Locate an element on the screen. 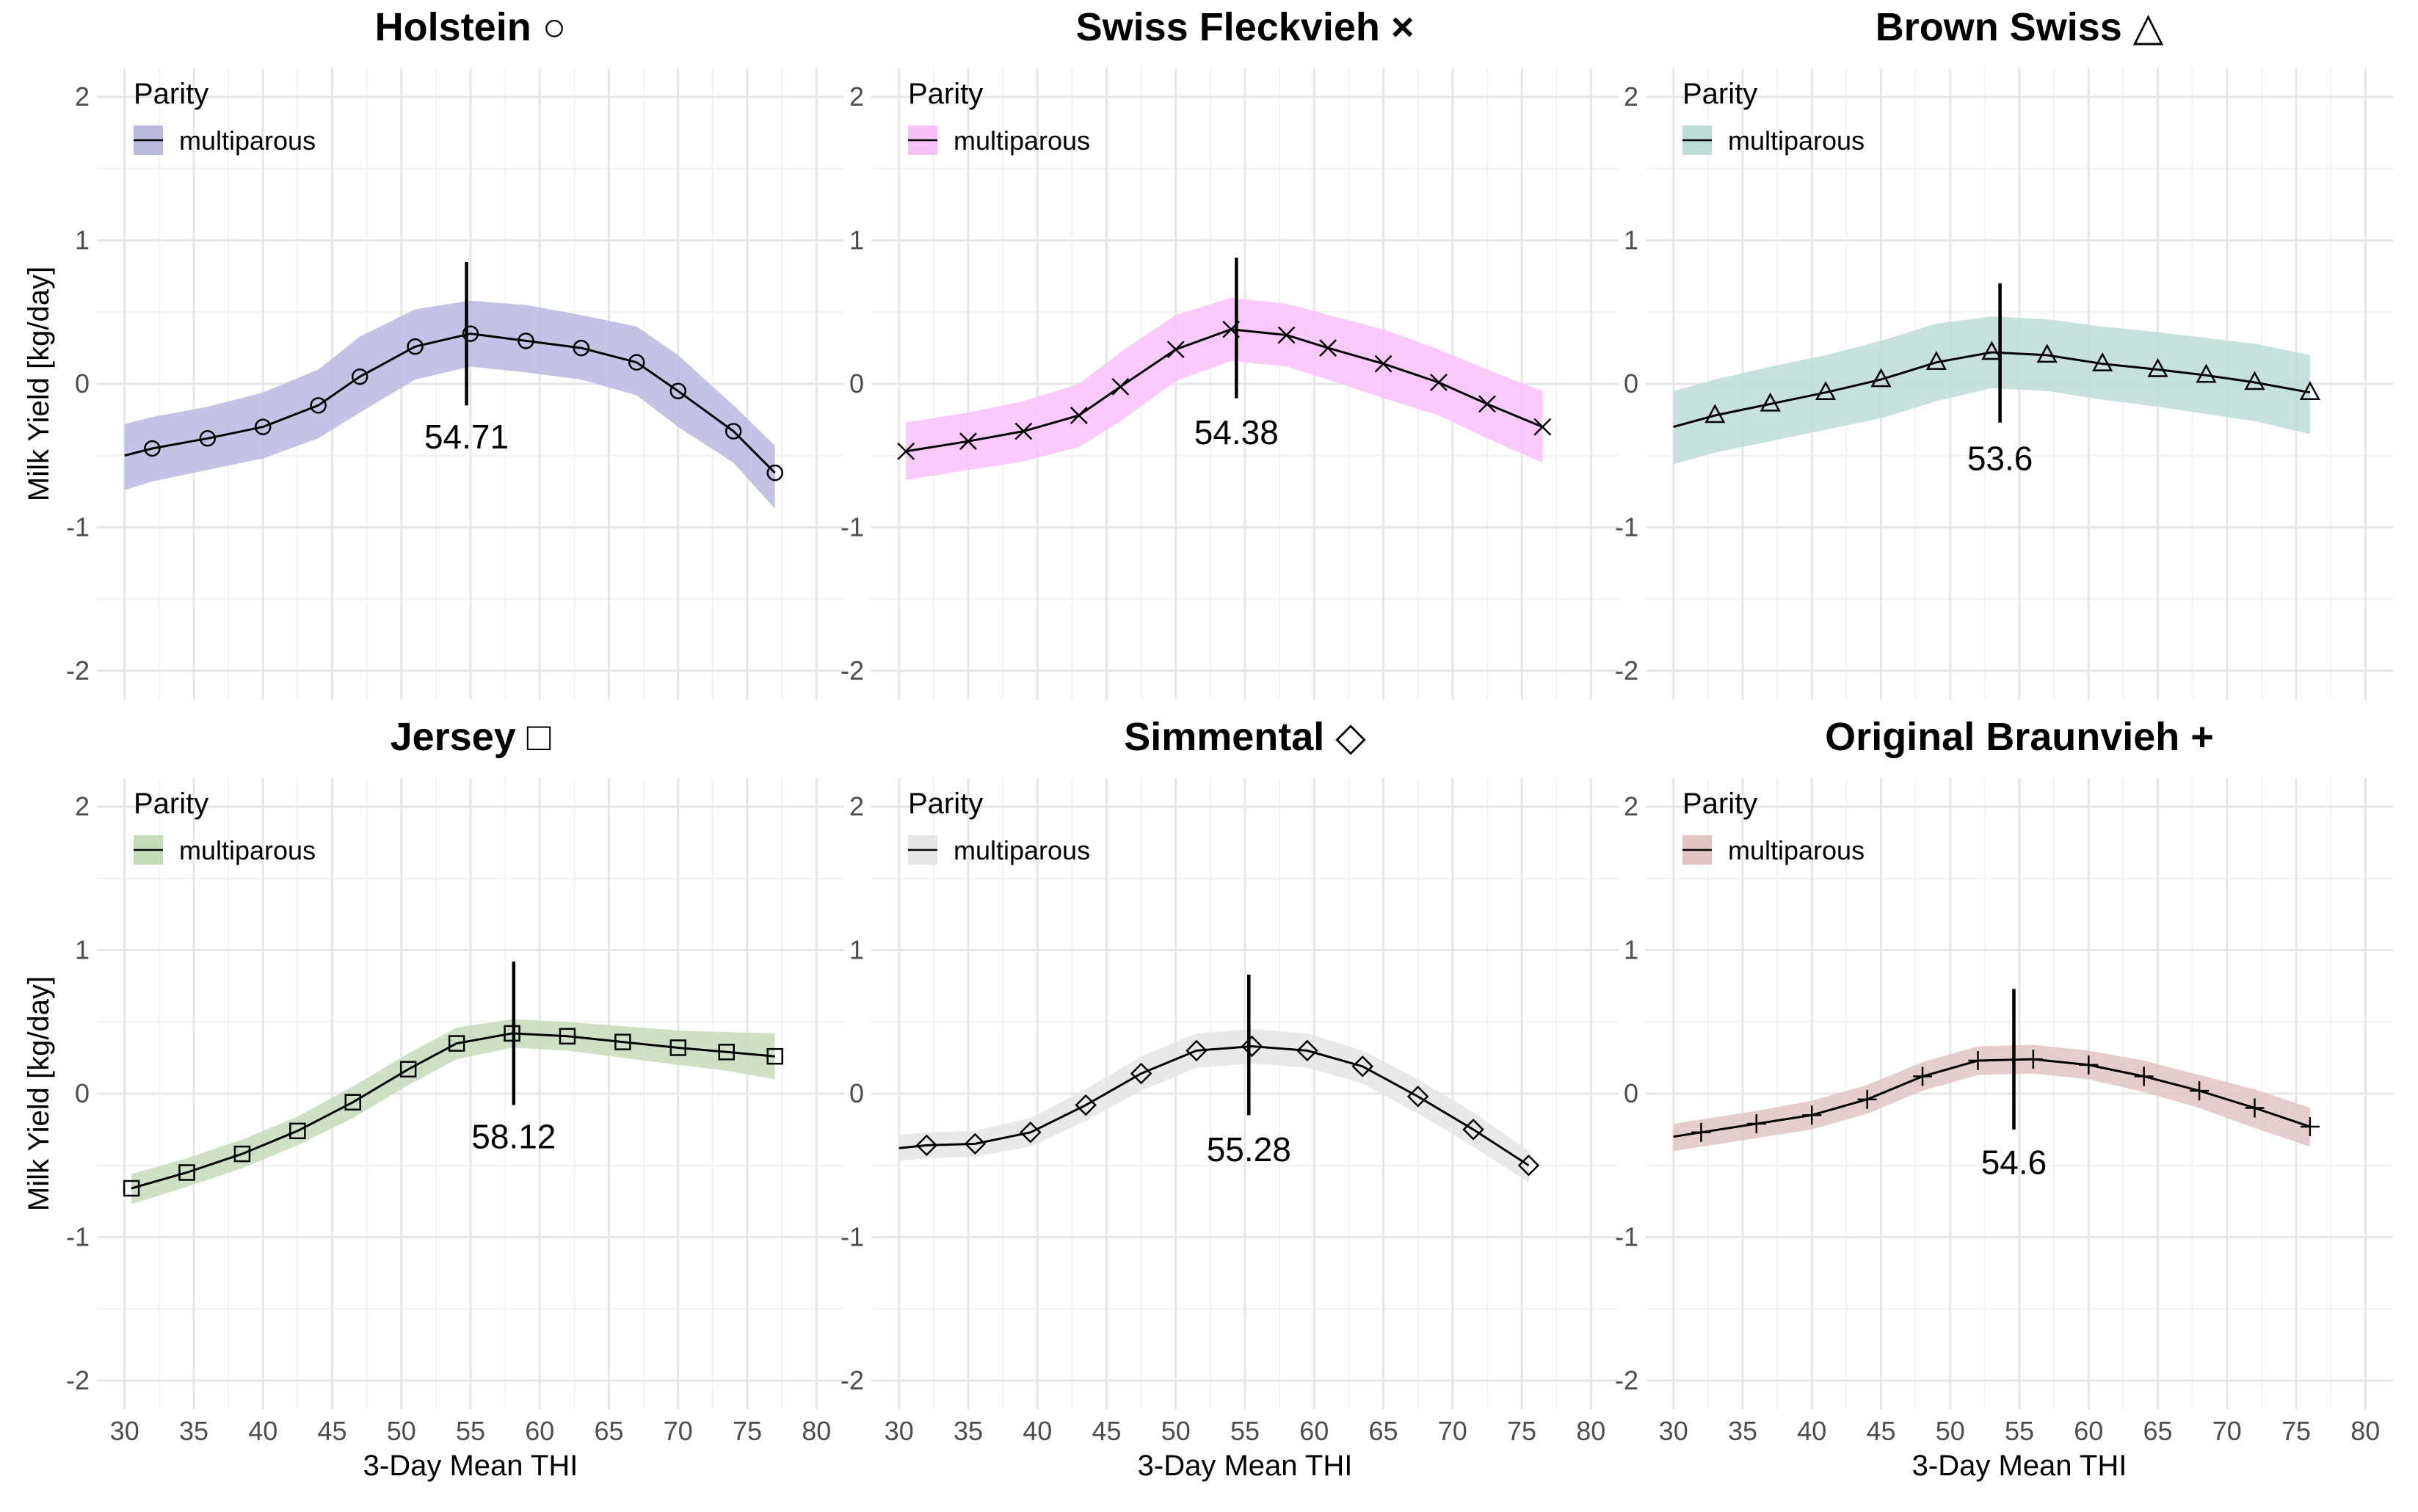 The width and height of the screenshot is (2418, 1512). peak-value-label: 58.12 is located at coordinates (513, 1136).